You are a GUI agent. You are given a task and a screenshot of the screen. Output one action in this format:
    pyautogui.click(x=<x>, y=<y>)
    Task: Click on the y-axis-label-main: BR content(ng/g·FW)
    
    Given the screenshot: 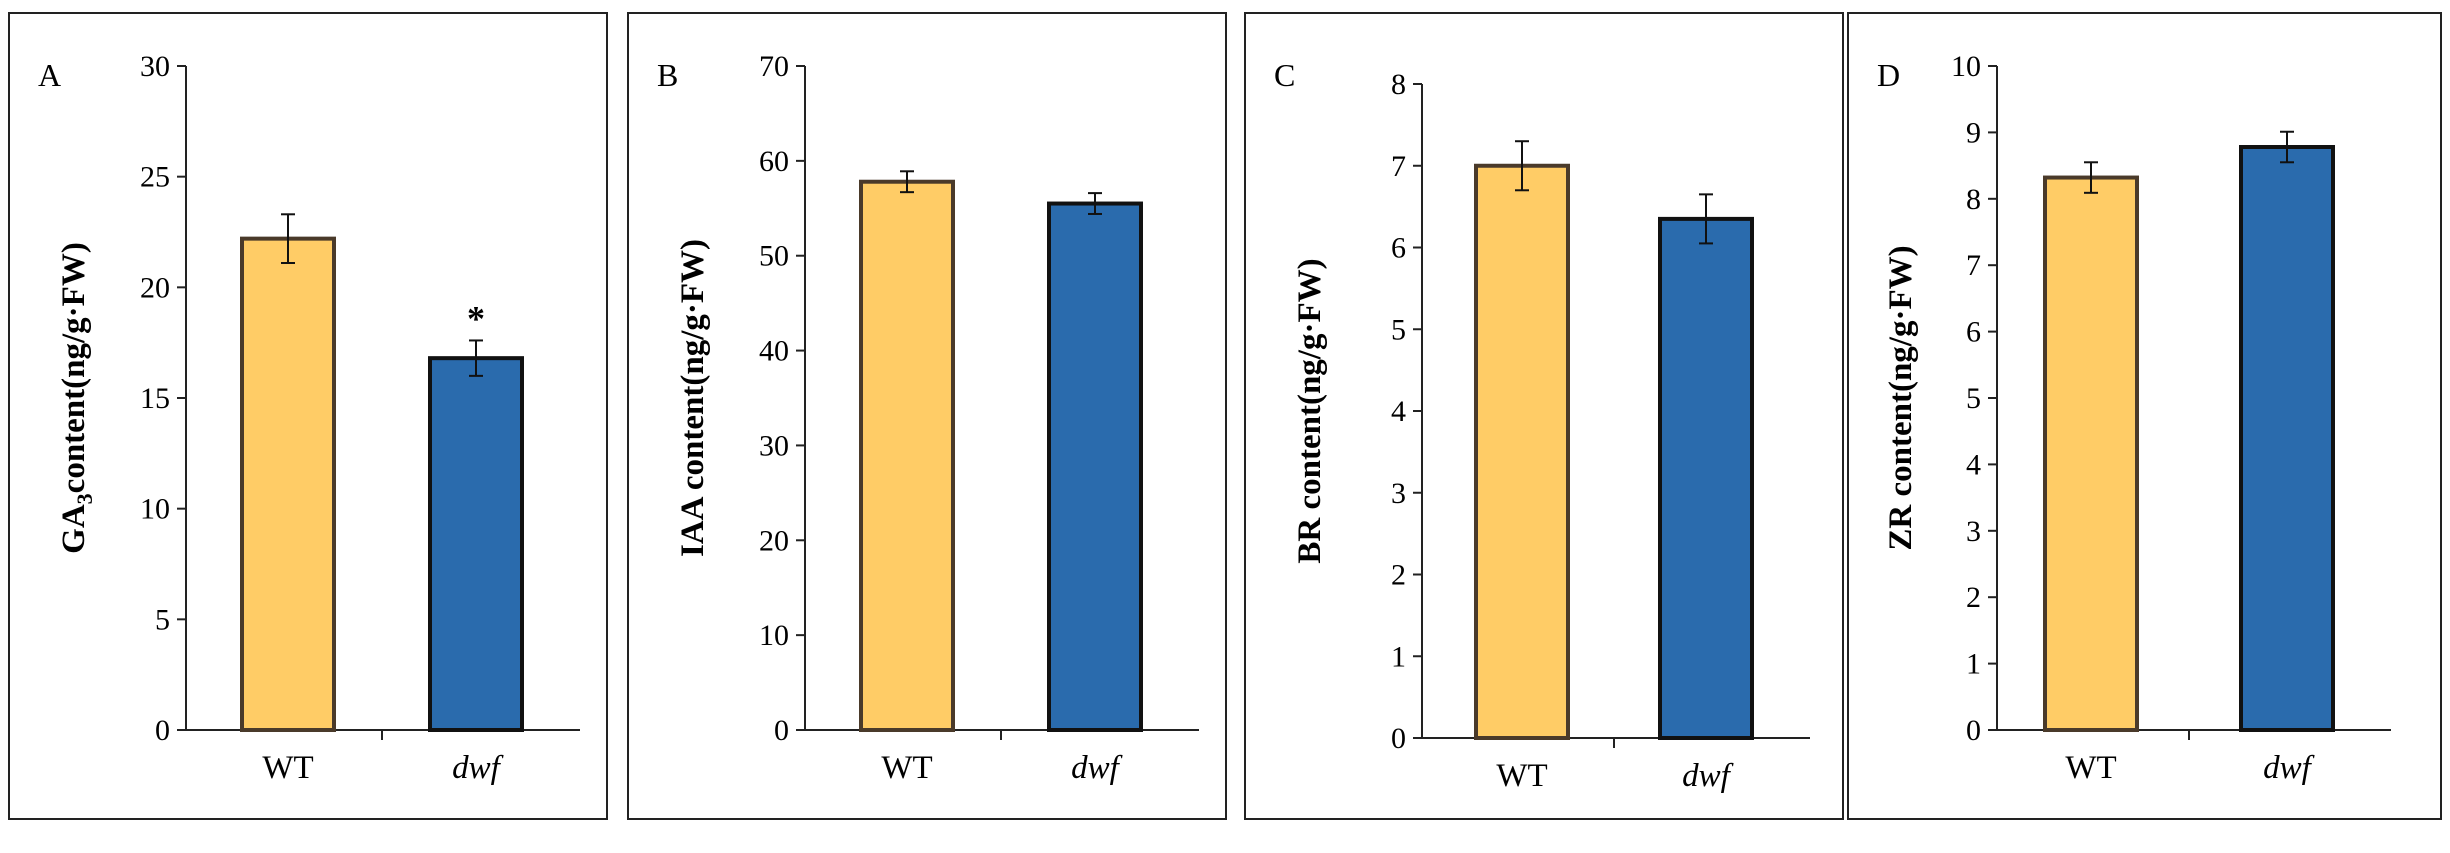 What is the action you would take?
    pyautogui.click(x=1310, y=410)
    